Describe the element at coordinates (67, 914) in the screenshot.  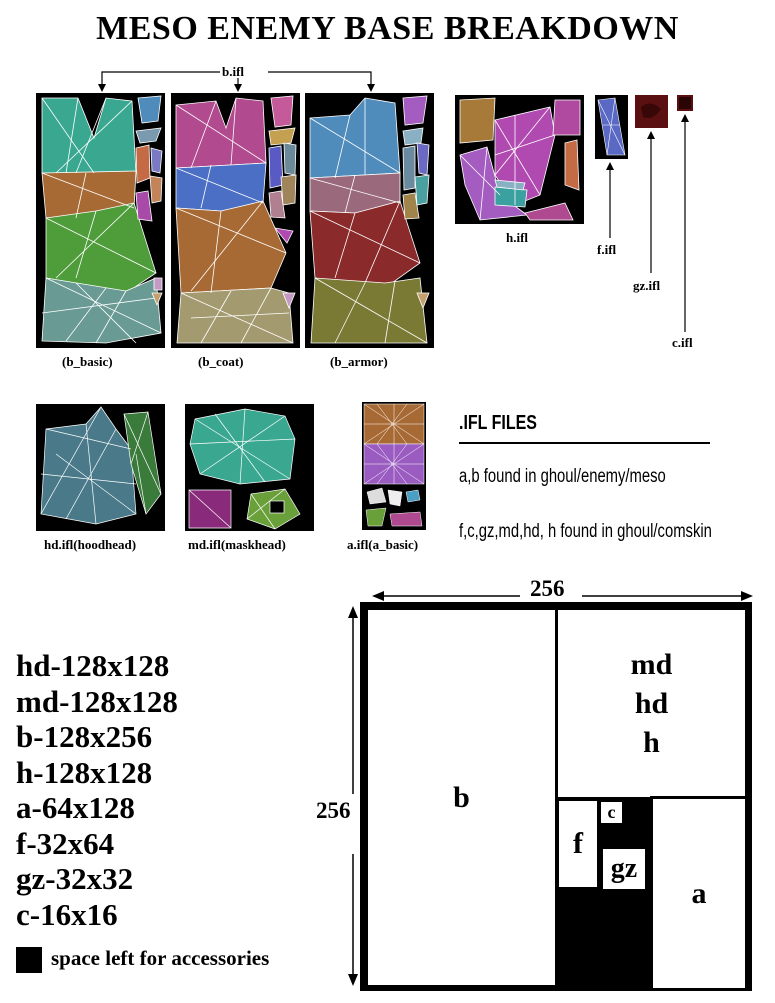
I see `size-c: c-16x16` at that location.